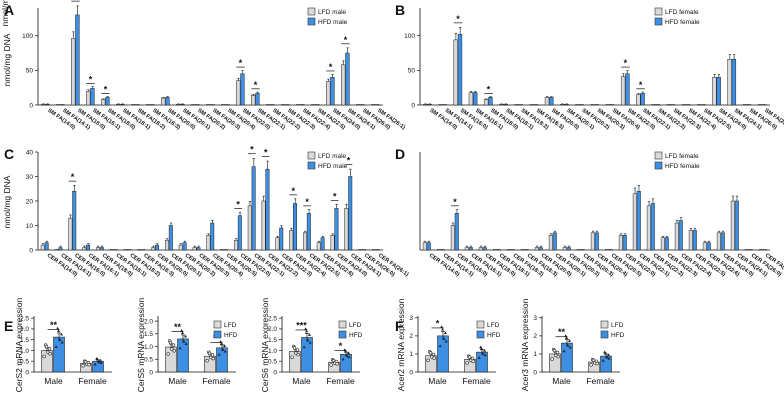  I want to click on y-axis-label: CerS2 mRNA expression, so click(19, 344).